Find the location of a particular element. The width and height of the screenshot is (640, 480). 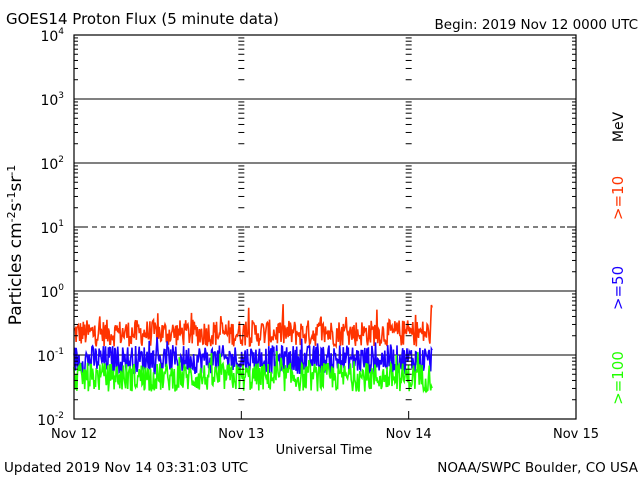

y-axis-title-text: Particles cm is located at coordinates (16, 273).